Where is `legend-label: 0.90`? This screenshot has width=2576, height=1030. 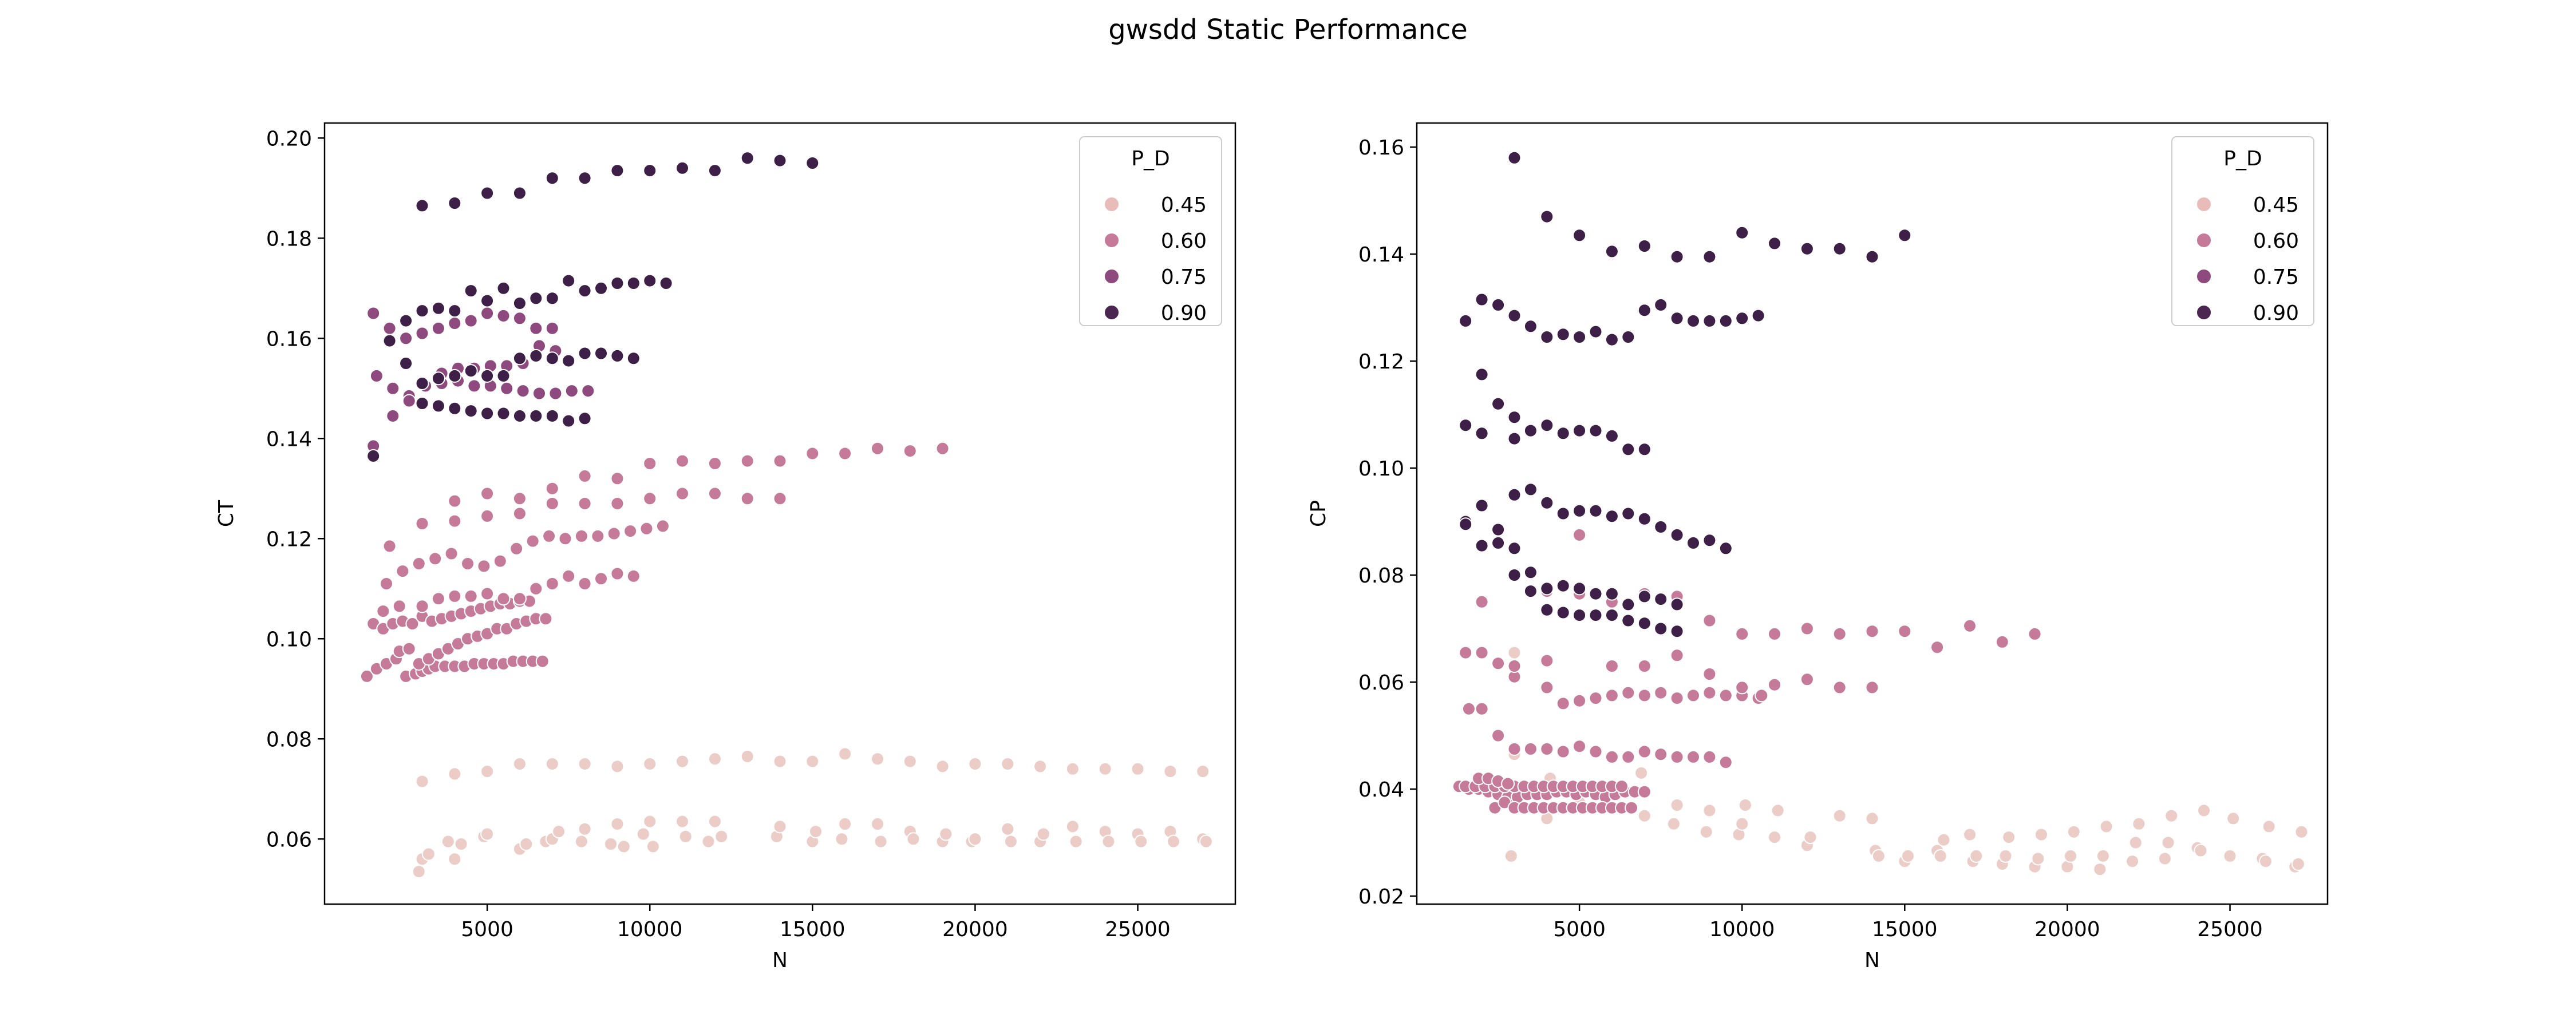
legend-label: 0.90 is located at coordinates (1184, 313).